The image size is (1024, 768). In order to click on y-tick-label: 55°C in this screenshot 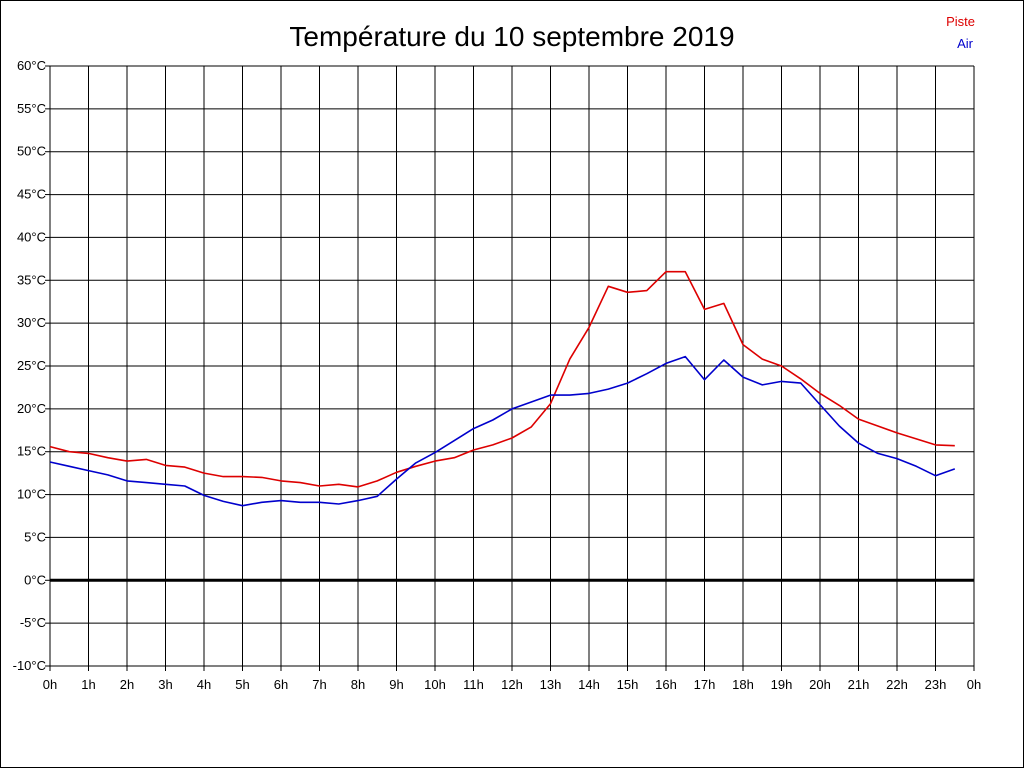, I will do `click(31, 108)`.